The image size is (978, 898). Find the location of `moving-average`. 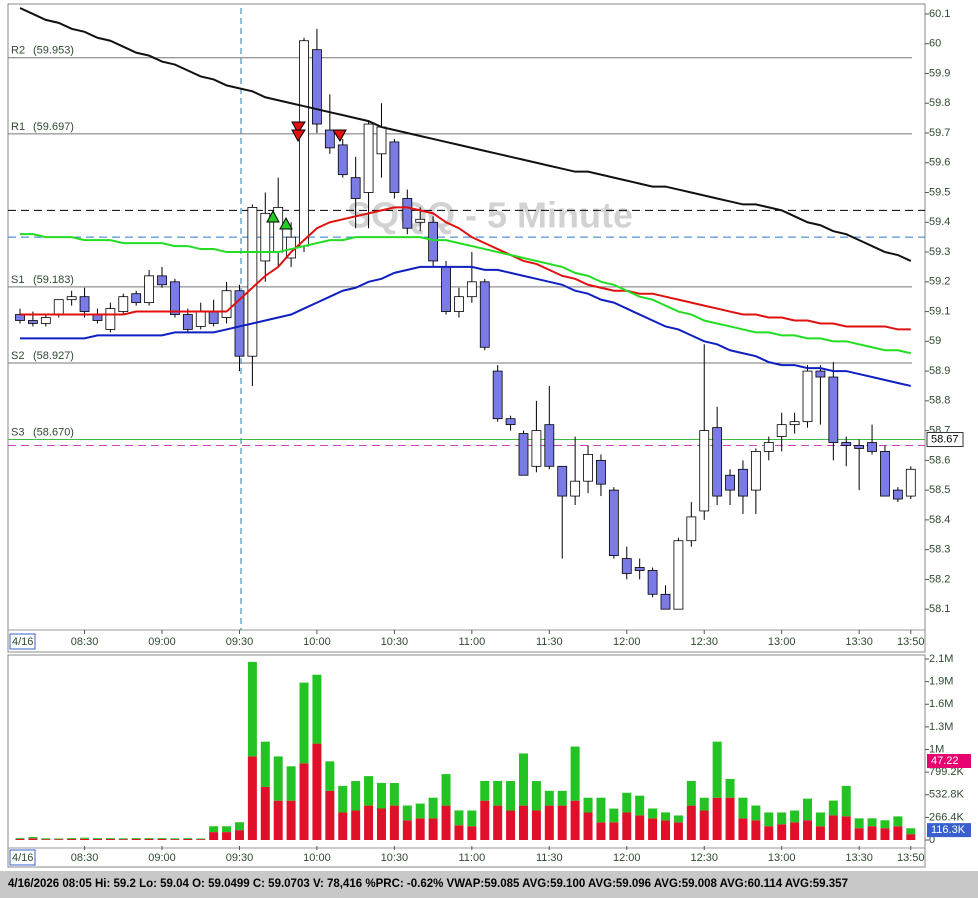

moving-average is located at coordinates (466, 294).